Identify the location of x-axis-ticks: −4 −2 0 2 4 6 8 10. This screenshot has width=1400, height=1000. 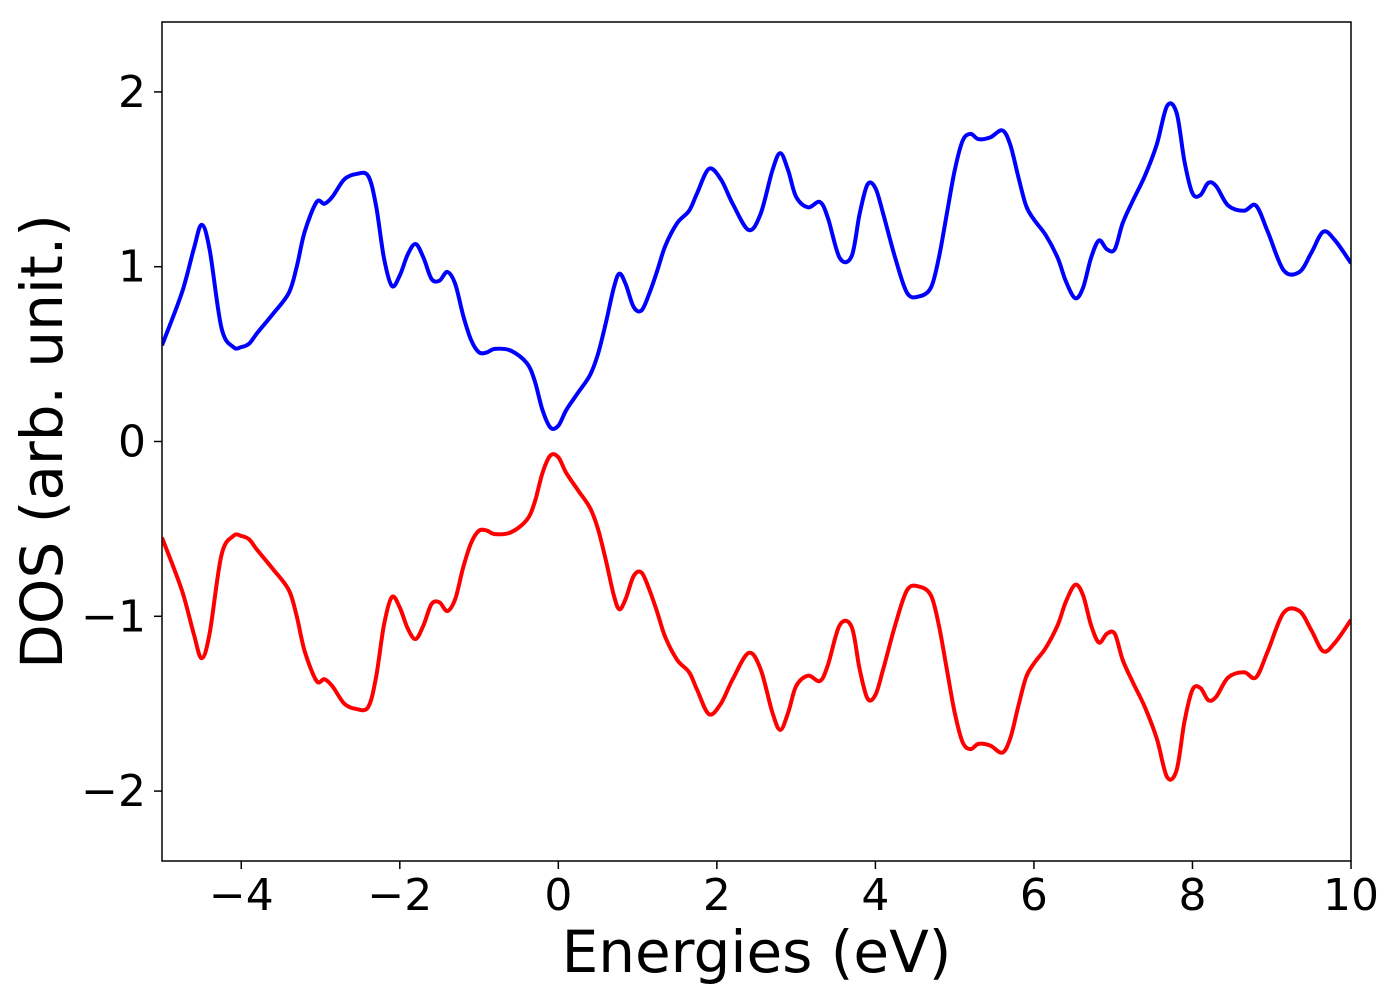
(794, 891).